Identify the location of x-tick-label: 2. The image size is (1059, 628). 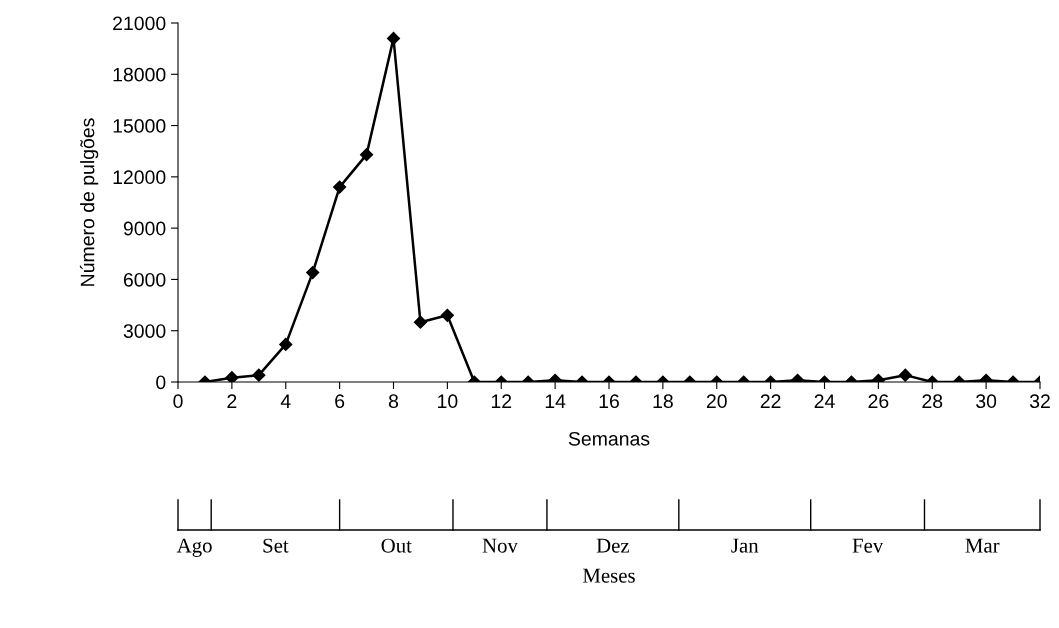
(232, 401).